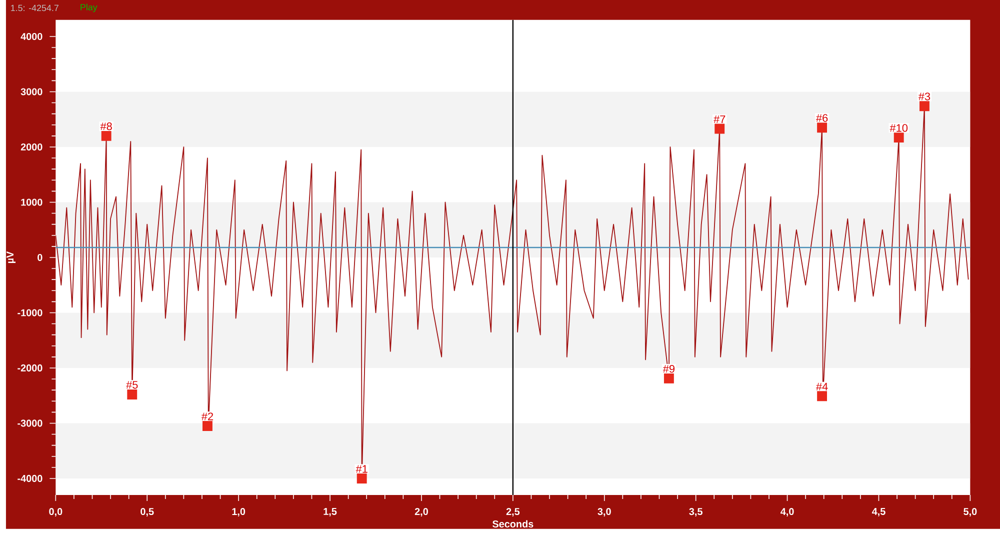 The image size is (1000, 534). Describe the element at coordinates (30, 423) in the screenshot. I see `y-tick-label: -3000` at that location.